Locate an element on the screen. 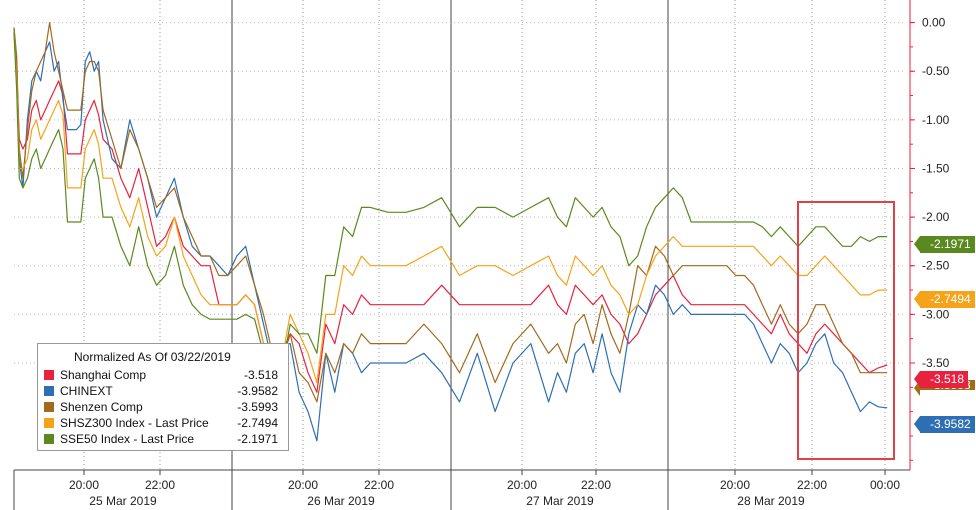 The image size is (976, 510). x-tick-label: 00:00 is located at coordinates (885, 485).